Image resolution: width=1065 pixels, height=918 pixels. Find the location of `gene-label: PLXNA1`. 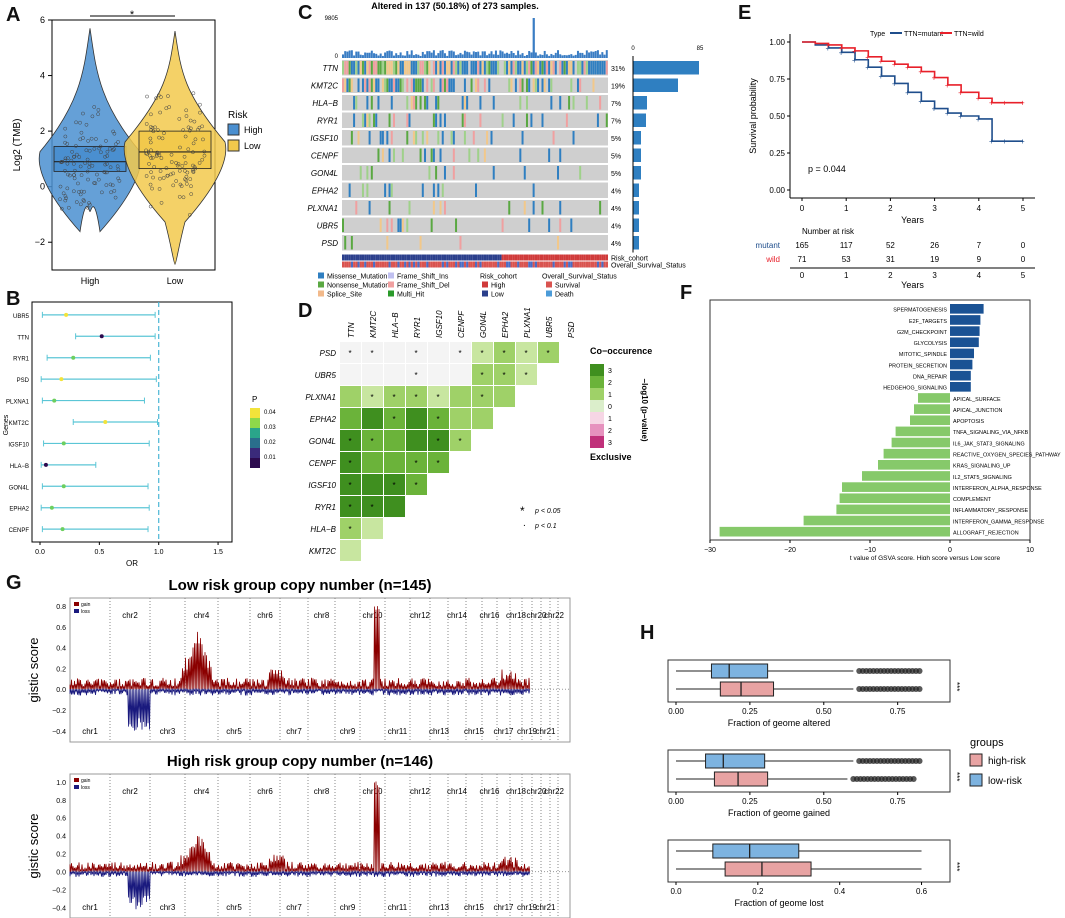

gene-label: PLXNA1 is located at coordinates (18, 403).